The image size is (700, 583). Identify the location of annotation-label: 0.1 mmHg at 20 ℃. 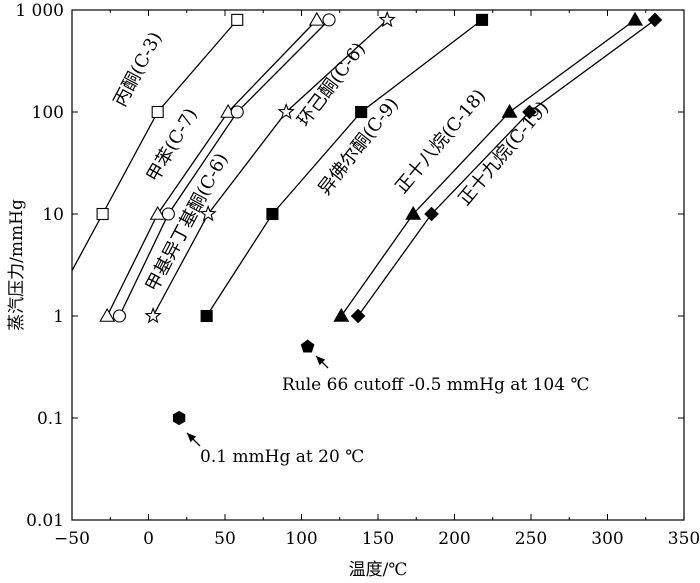
(282, 457).